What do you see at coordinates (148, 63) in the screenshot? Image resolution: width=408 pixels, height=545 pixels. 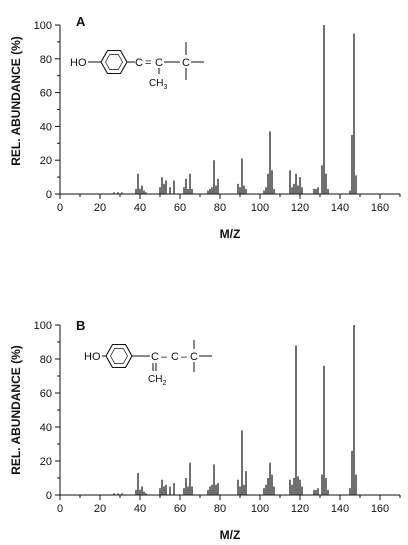 I see `double-bond-label: =` at bounding box center [148, 63].